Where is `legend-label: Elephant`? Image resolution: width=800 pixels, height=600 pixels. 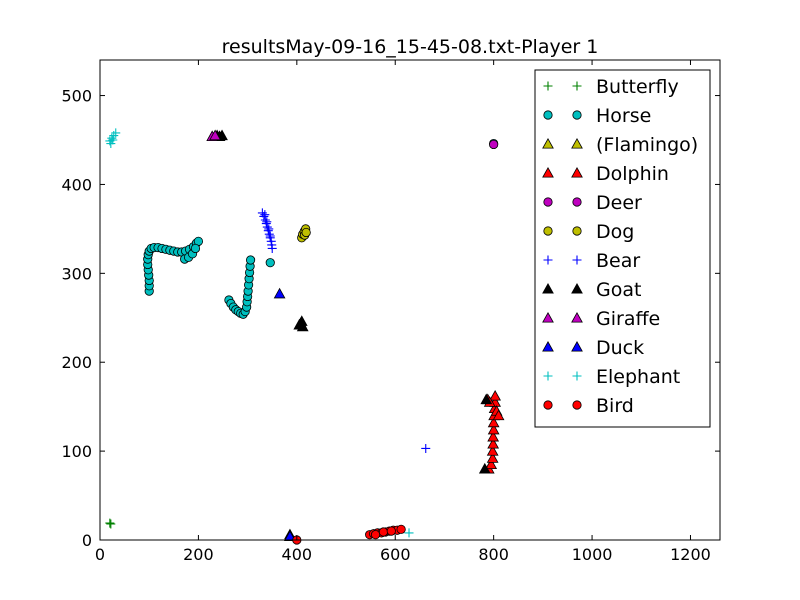
legend-label: Elephant is located at coordinates (638, 377).